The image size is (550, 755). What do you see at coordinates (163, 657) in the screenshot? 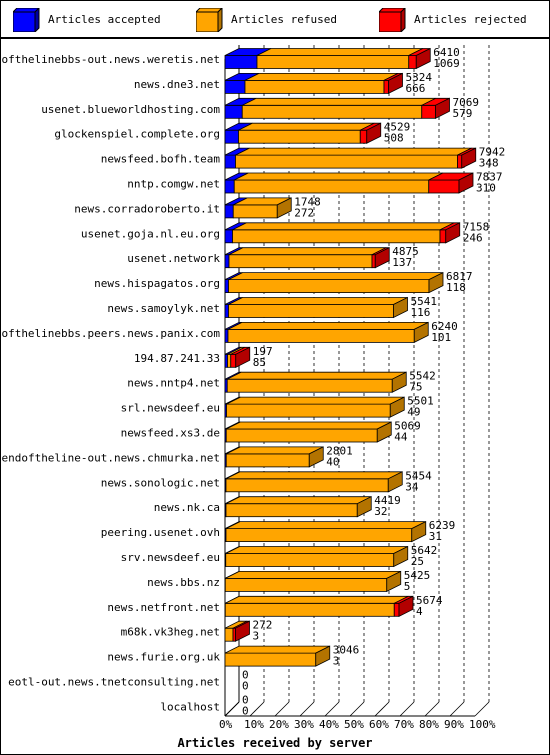
I see `category-label: news.furie.org.uk` at bounding box center [163, 657].